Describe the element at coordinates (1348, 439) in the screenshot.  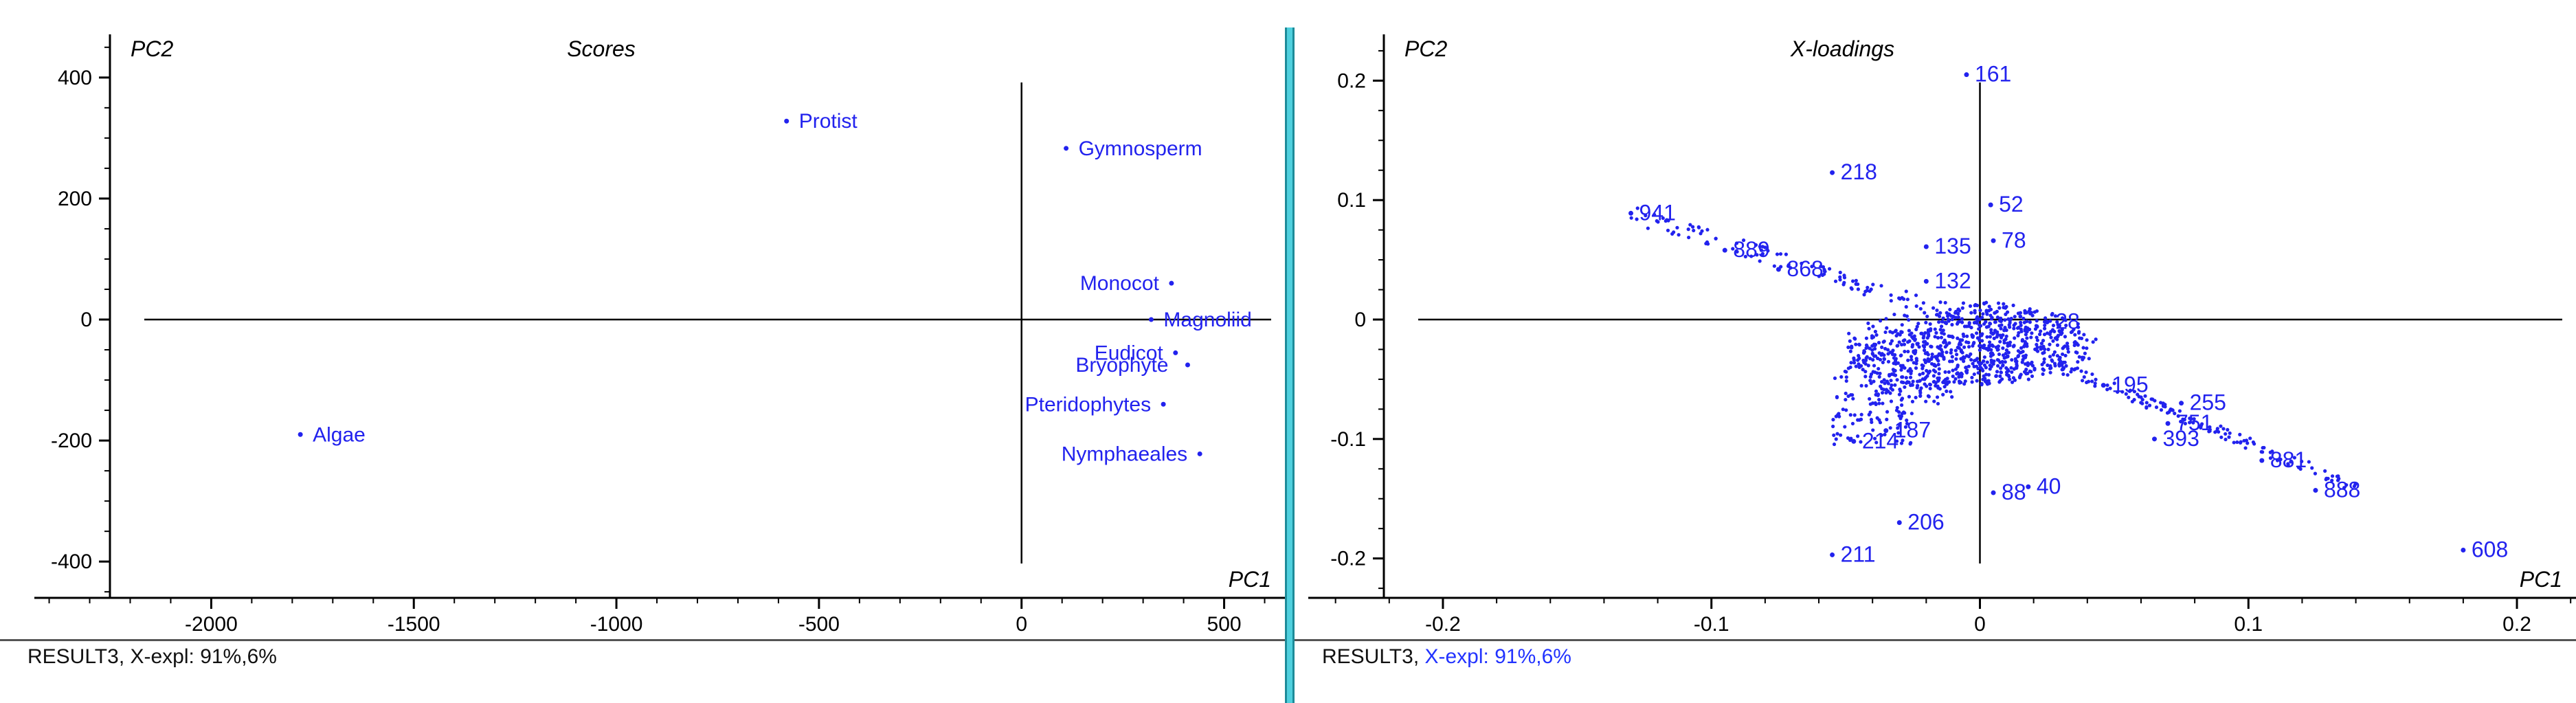
I see `y-tick-label: -0.1` at that location.